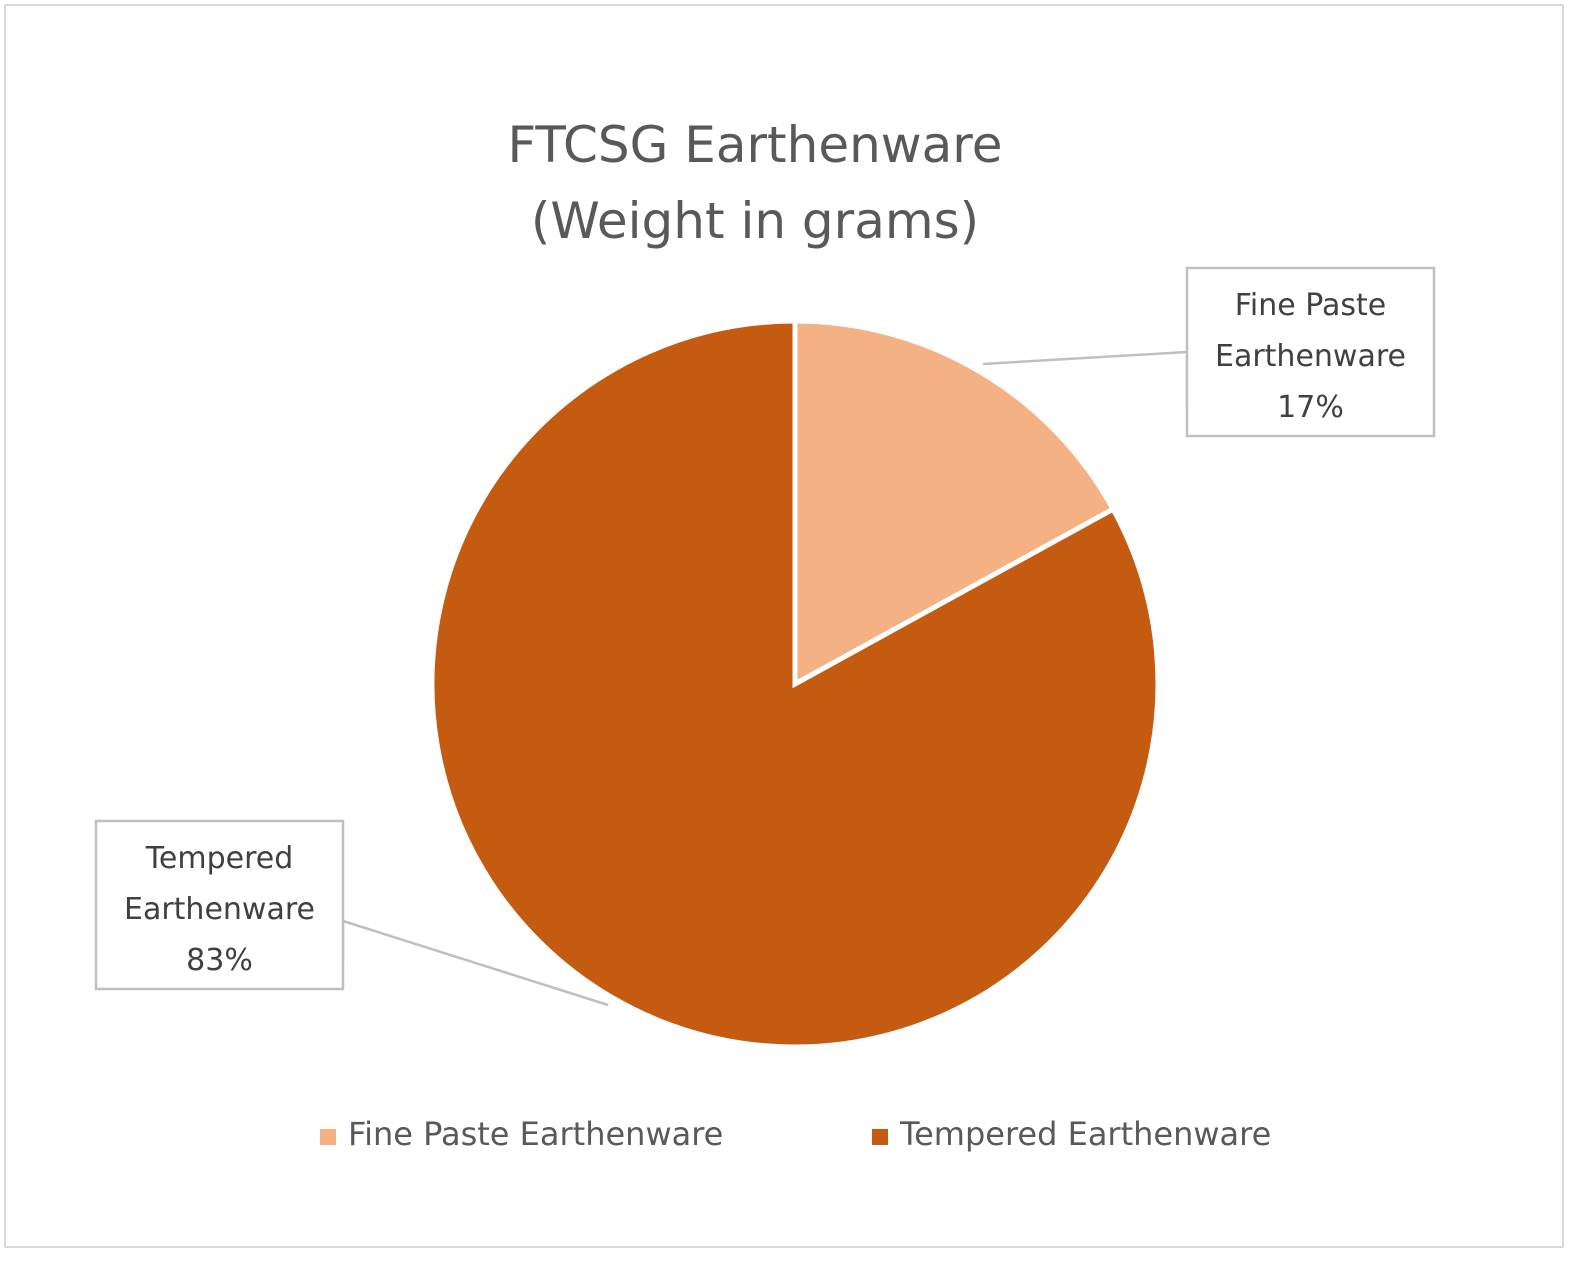 The height and width of the screenshot is (1274, 1590). I want to click on legend-swatch-fine-paste-earthenware, so click(328, 1137).